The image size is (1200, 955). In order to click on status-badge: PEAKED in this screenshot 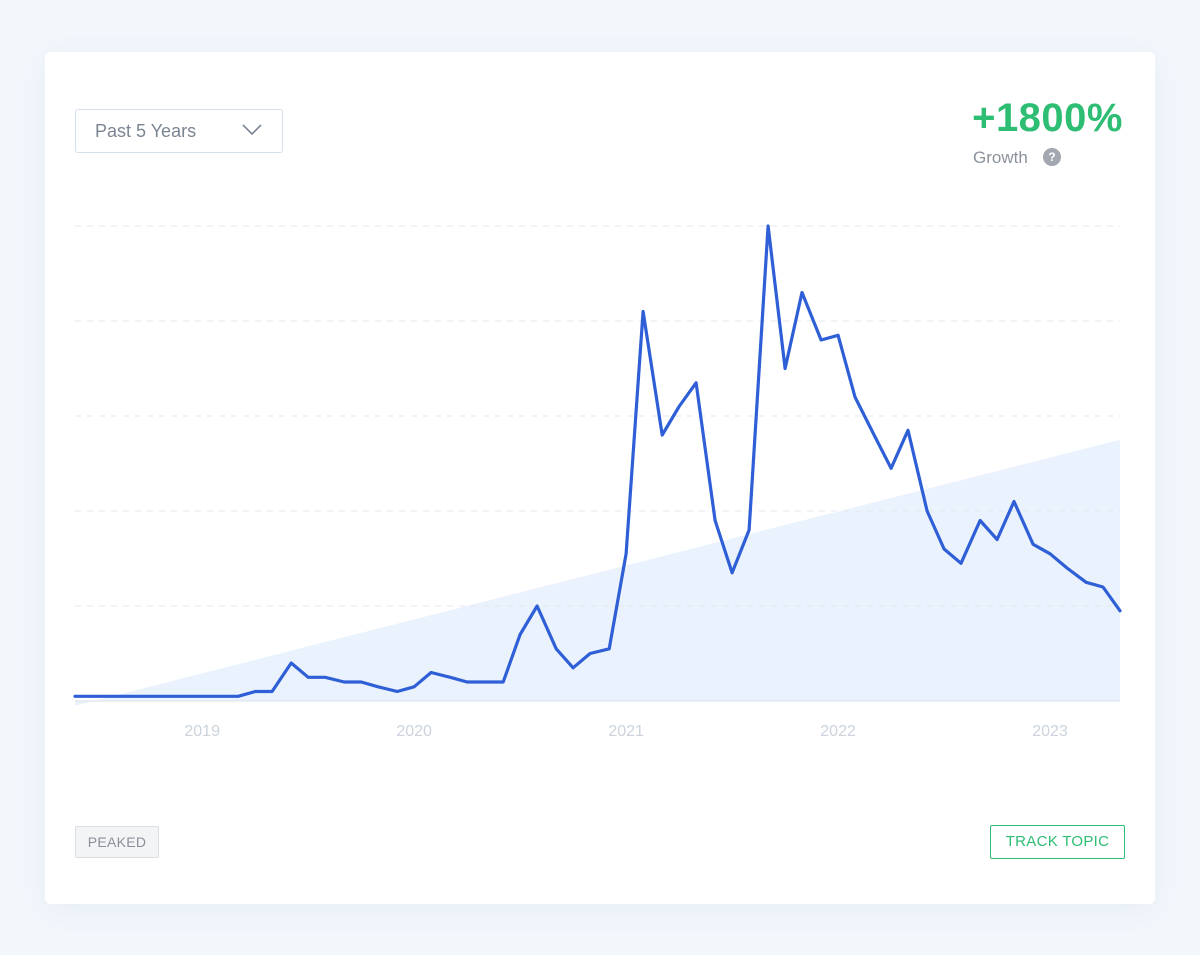, I will do `click(117, 842)`.